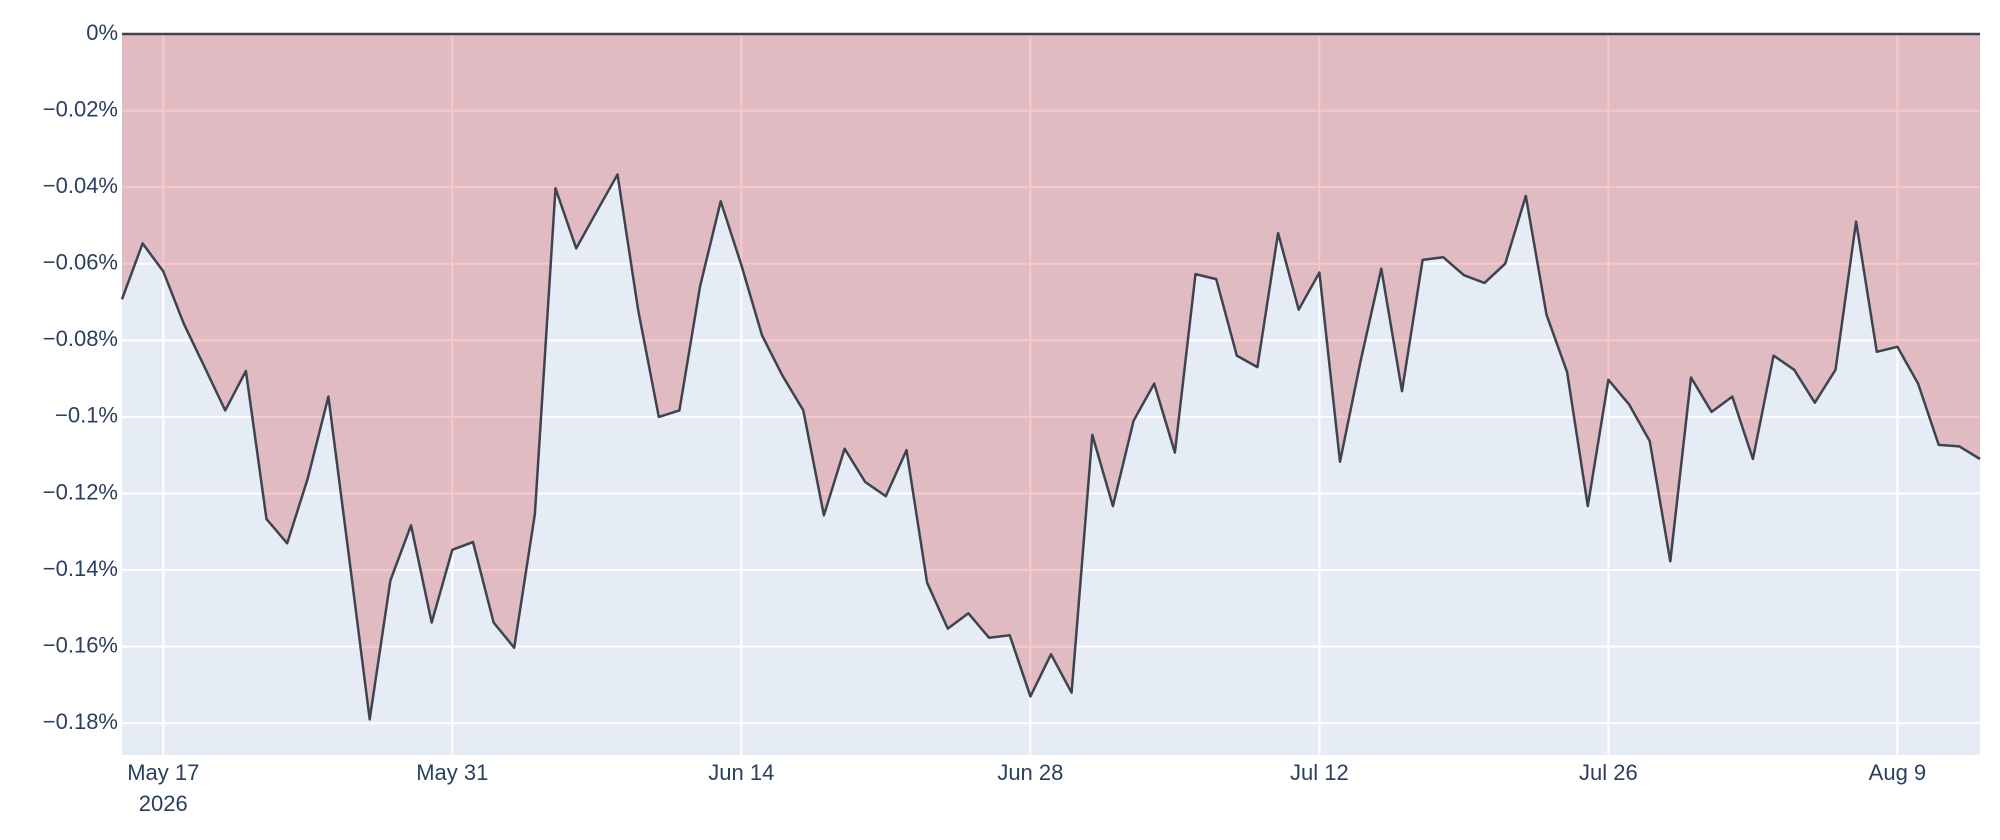 This screenshot has height=840, width=2000. What do you see at coordinates (80, 491) in the screenshot?
I see `y-tick-label: −0.12%` at bounding box center [80, 491].